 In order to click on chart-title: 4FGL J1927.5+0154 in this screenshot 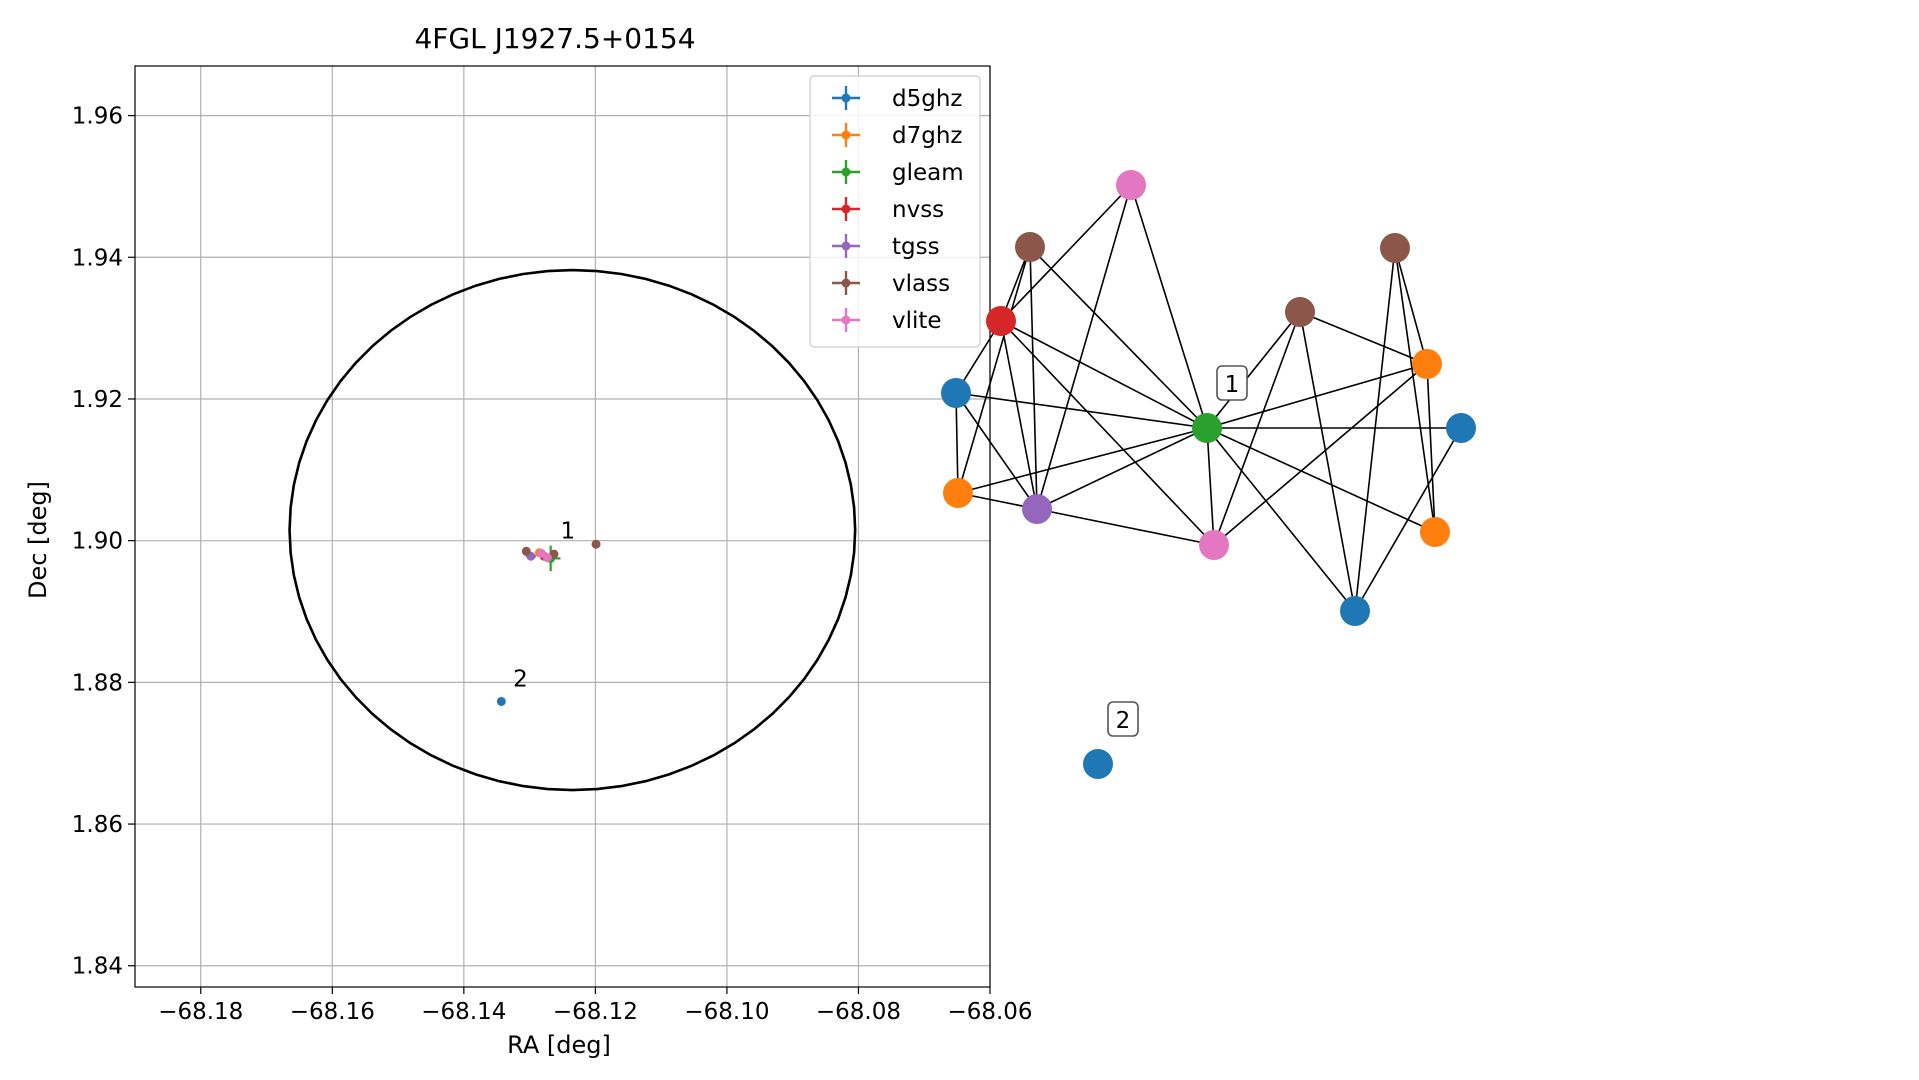, I will do `click(554, 38)`.